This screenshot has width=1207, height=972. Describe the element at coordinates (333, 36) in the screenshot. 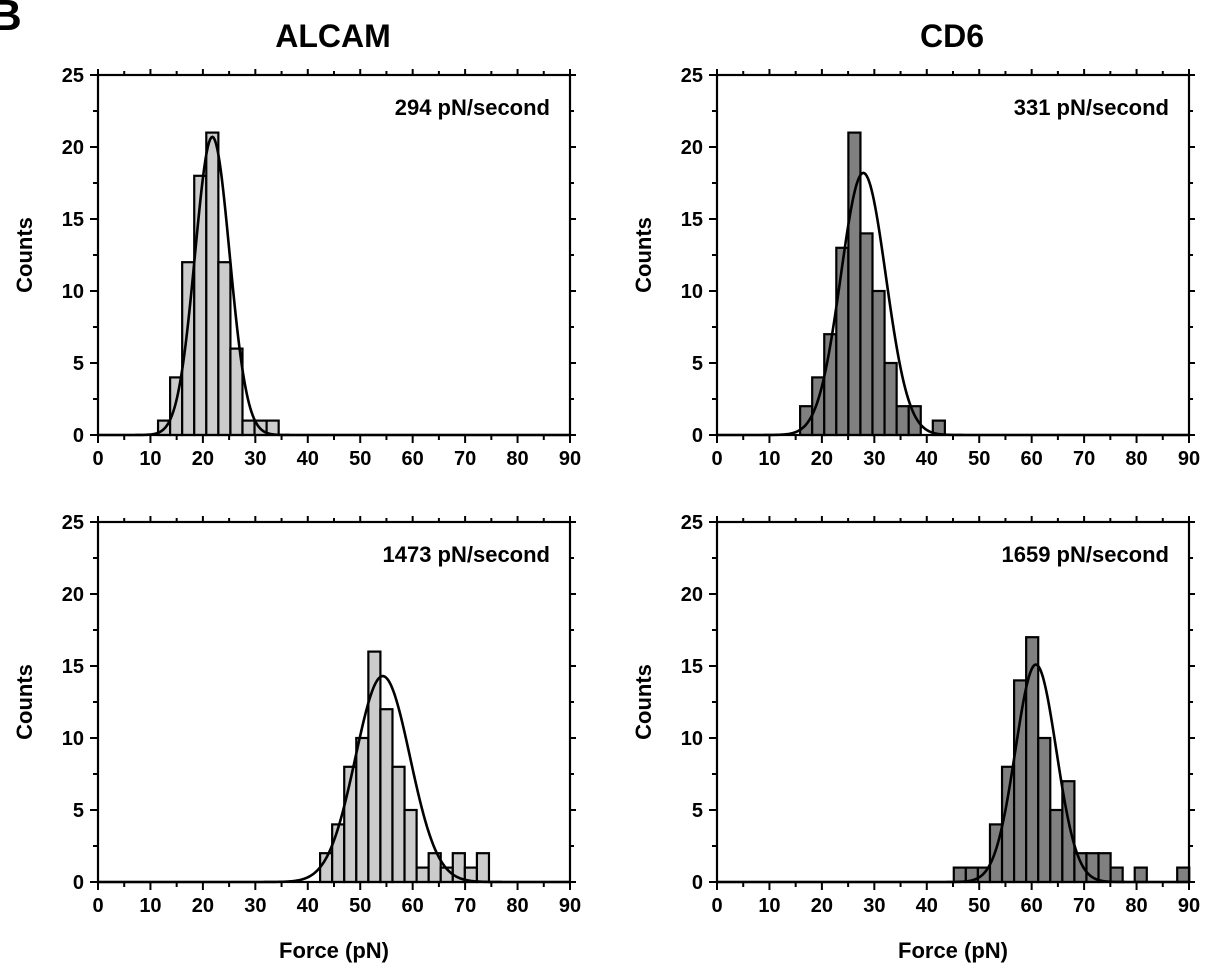

I see `column-title-alcam: ALCAM` at that location.